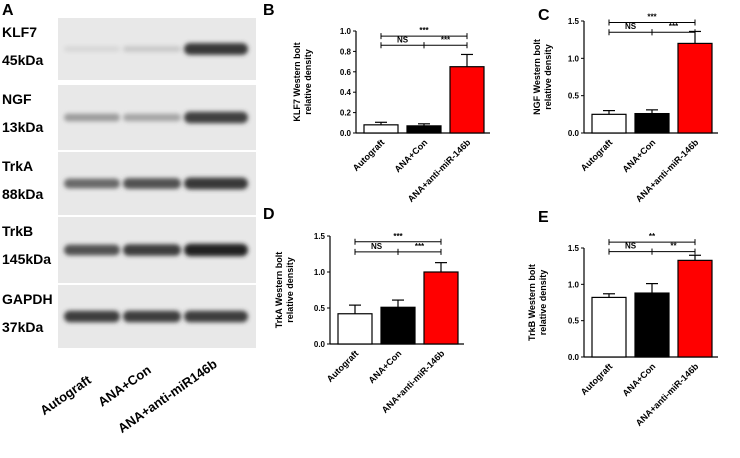  What do you see at coordinates (279, 290) in the screenshot?
I see `y-axis-label-line1: TrkA Western bolt` at bounding box center [279, 290].